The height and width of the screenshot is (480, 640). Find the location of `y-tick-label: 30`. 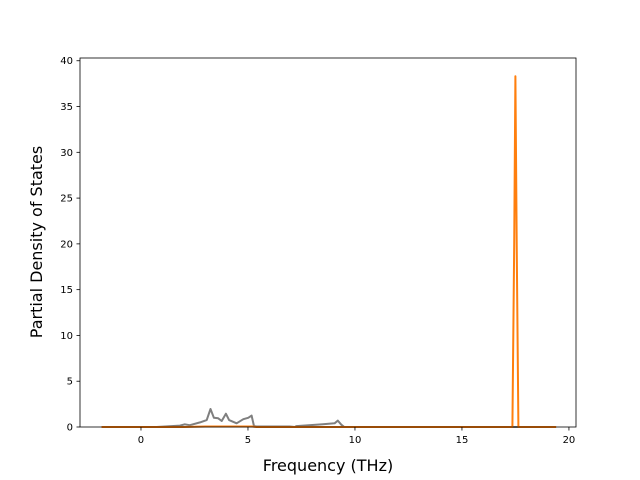

y-tick-label: 30 is located at coordinates (66, 153).